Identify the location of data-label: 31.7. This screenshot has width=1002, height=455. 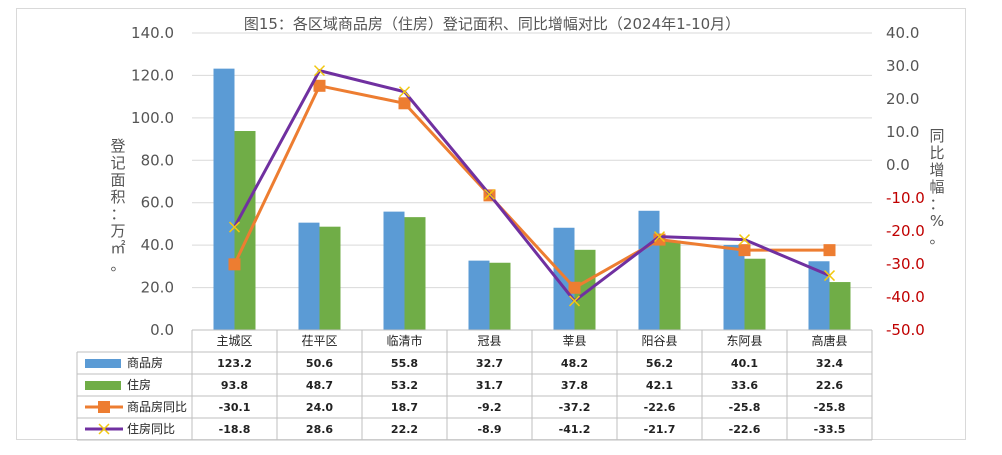
(489, 385).